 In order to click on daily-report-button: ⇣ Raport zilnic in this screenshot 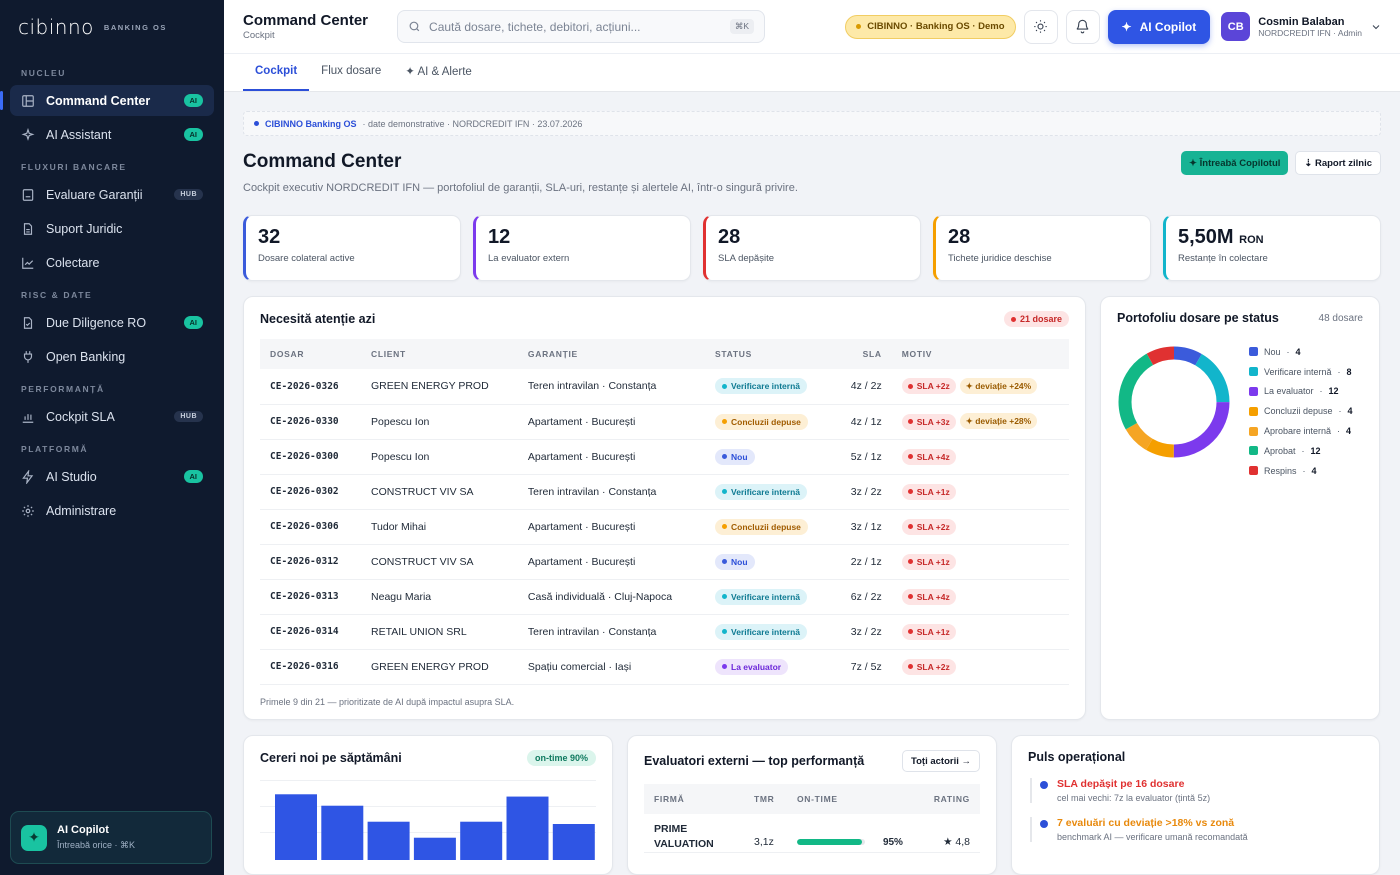, I will do `click(1338, 163)`.